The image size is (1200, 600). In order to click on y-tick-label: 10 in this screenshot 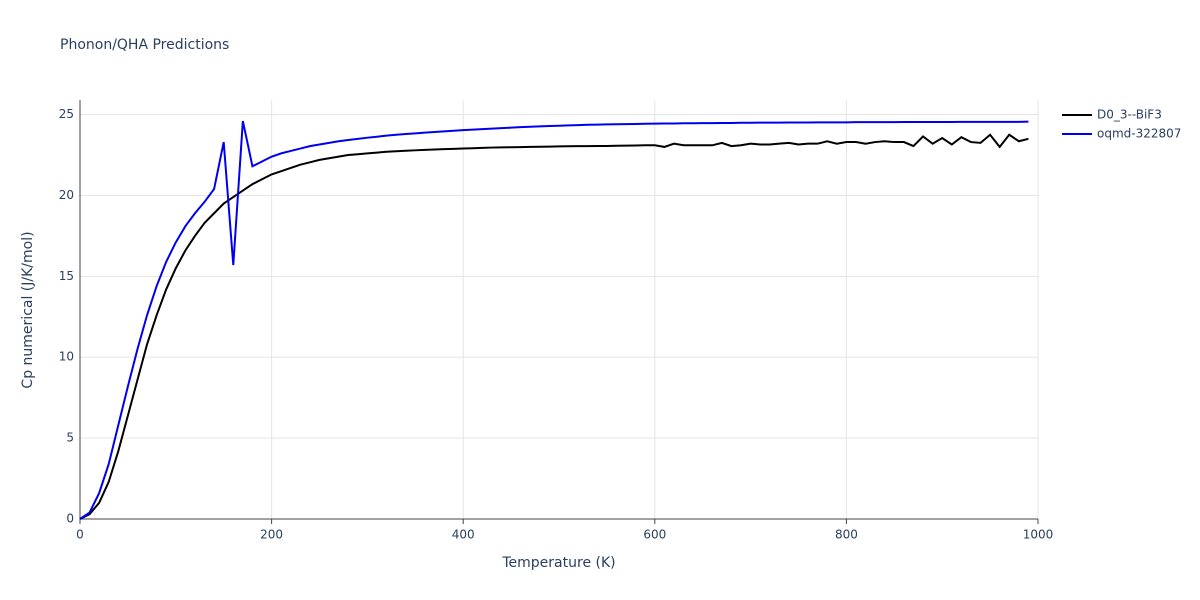, I will do `click(66, 357)`.